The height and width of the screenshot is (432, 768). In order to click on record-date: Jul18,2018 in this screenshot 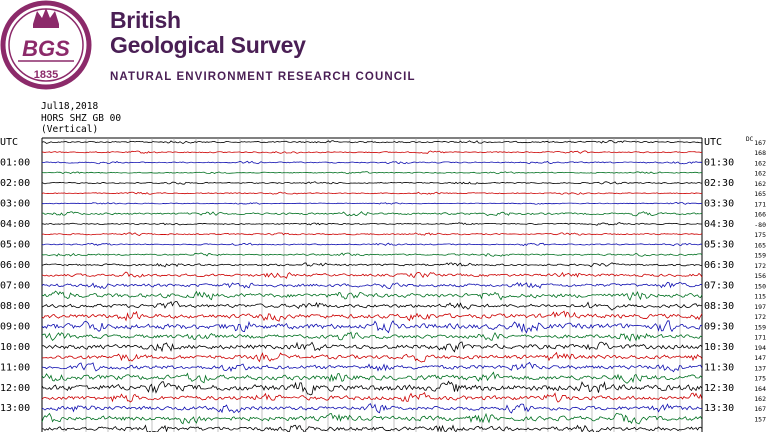, I will do `click(70, 106)`.